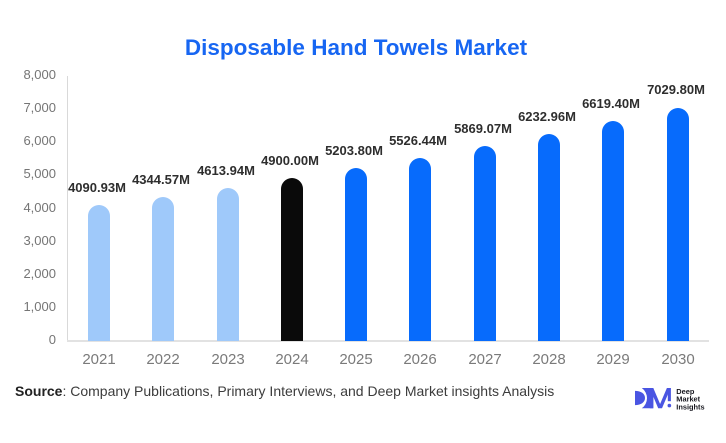 The width and height of the screenshot is (726, 443). I want to click on svg-text: Market, so click(688, 398).